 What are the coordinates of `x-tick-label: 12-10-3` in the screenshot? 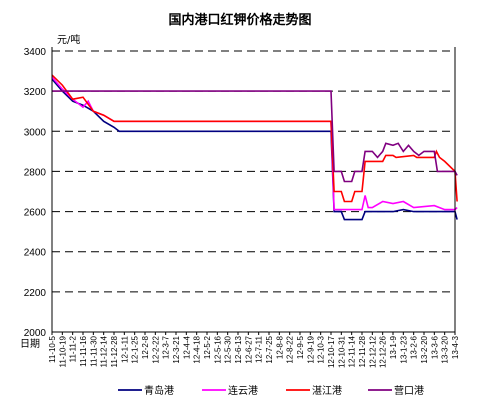 It's located at (321, 349).